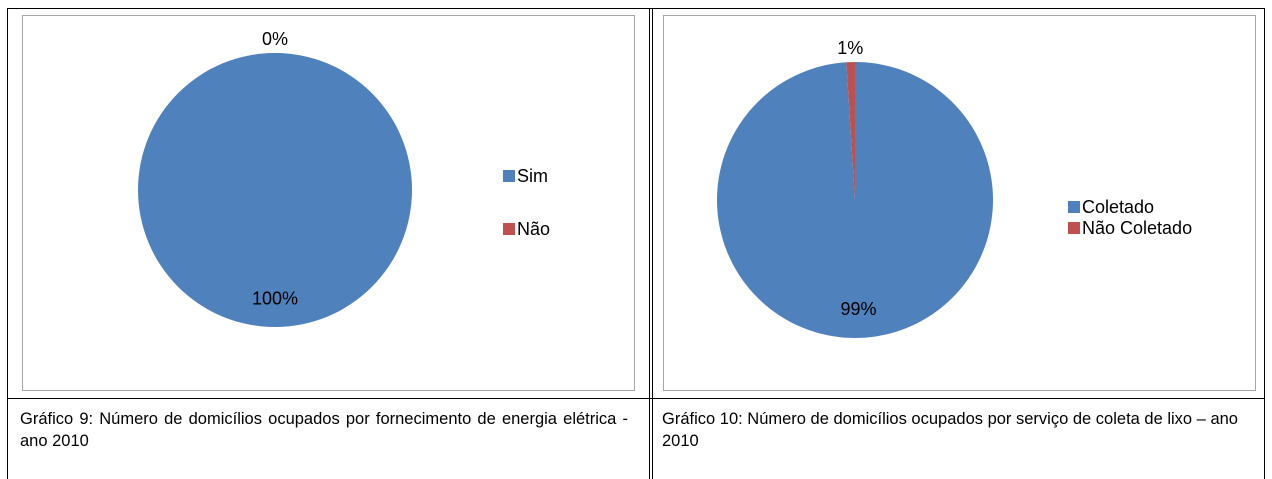 Image resolution: width=1272 pixels, height=479 pixels. I want to click on data-label: 0%, so click(275, 39).